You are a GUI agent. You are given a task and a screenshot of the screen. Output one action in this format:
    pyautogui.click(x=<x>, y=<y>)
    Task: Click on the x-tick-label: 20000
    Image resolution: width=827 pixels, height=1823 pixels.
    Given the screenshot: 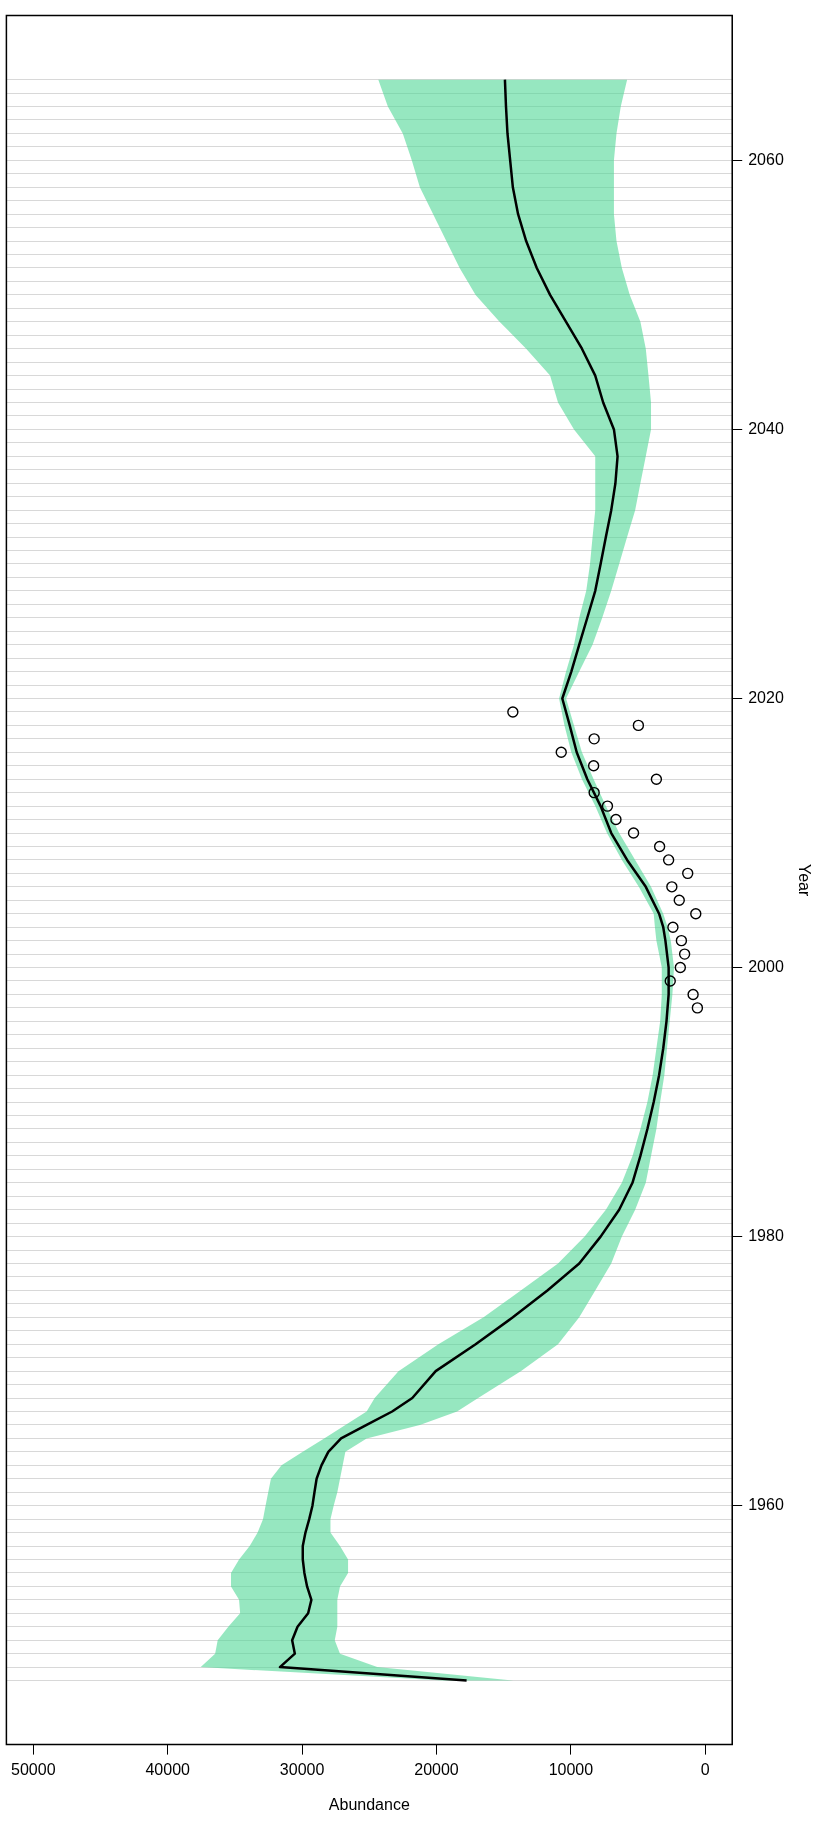 What is the action you would take?
    pyautogui.click(x=436, y=1769)
    